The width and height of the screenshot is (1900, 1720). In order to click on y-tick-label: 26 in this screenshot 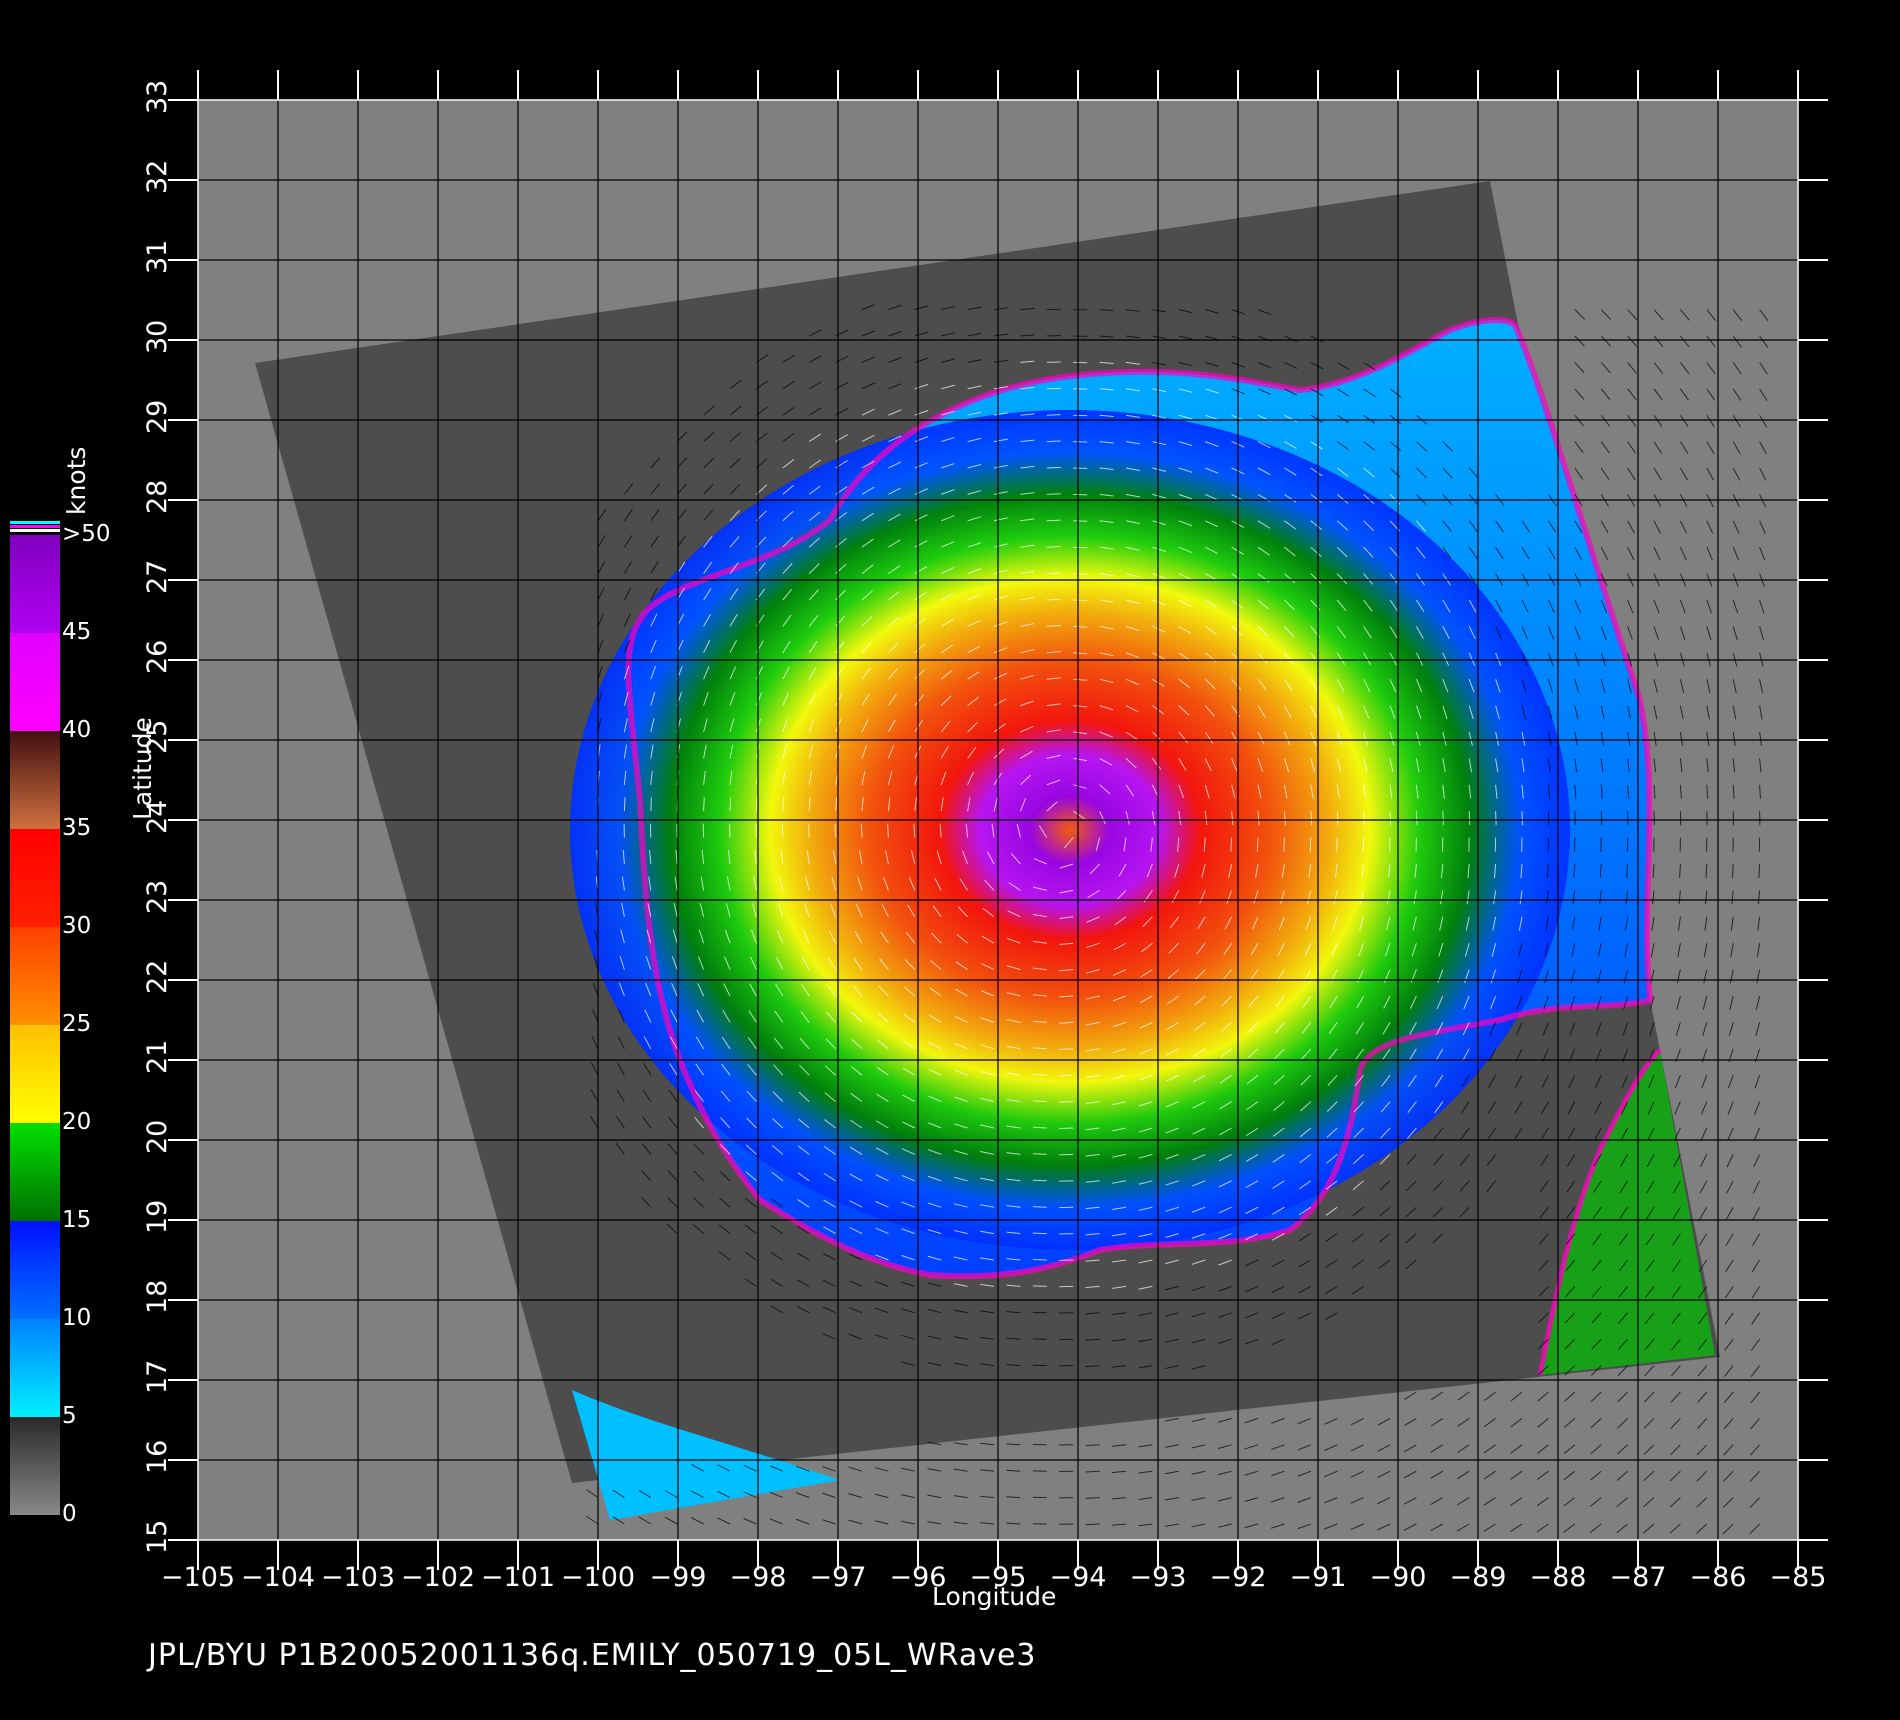, I will do `click(157, 656)`.